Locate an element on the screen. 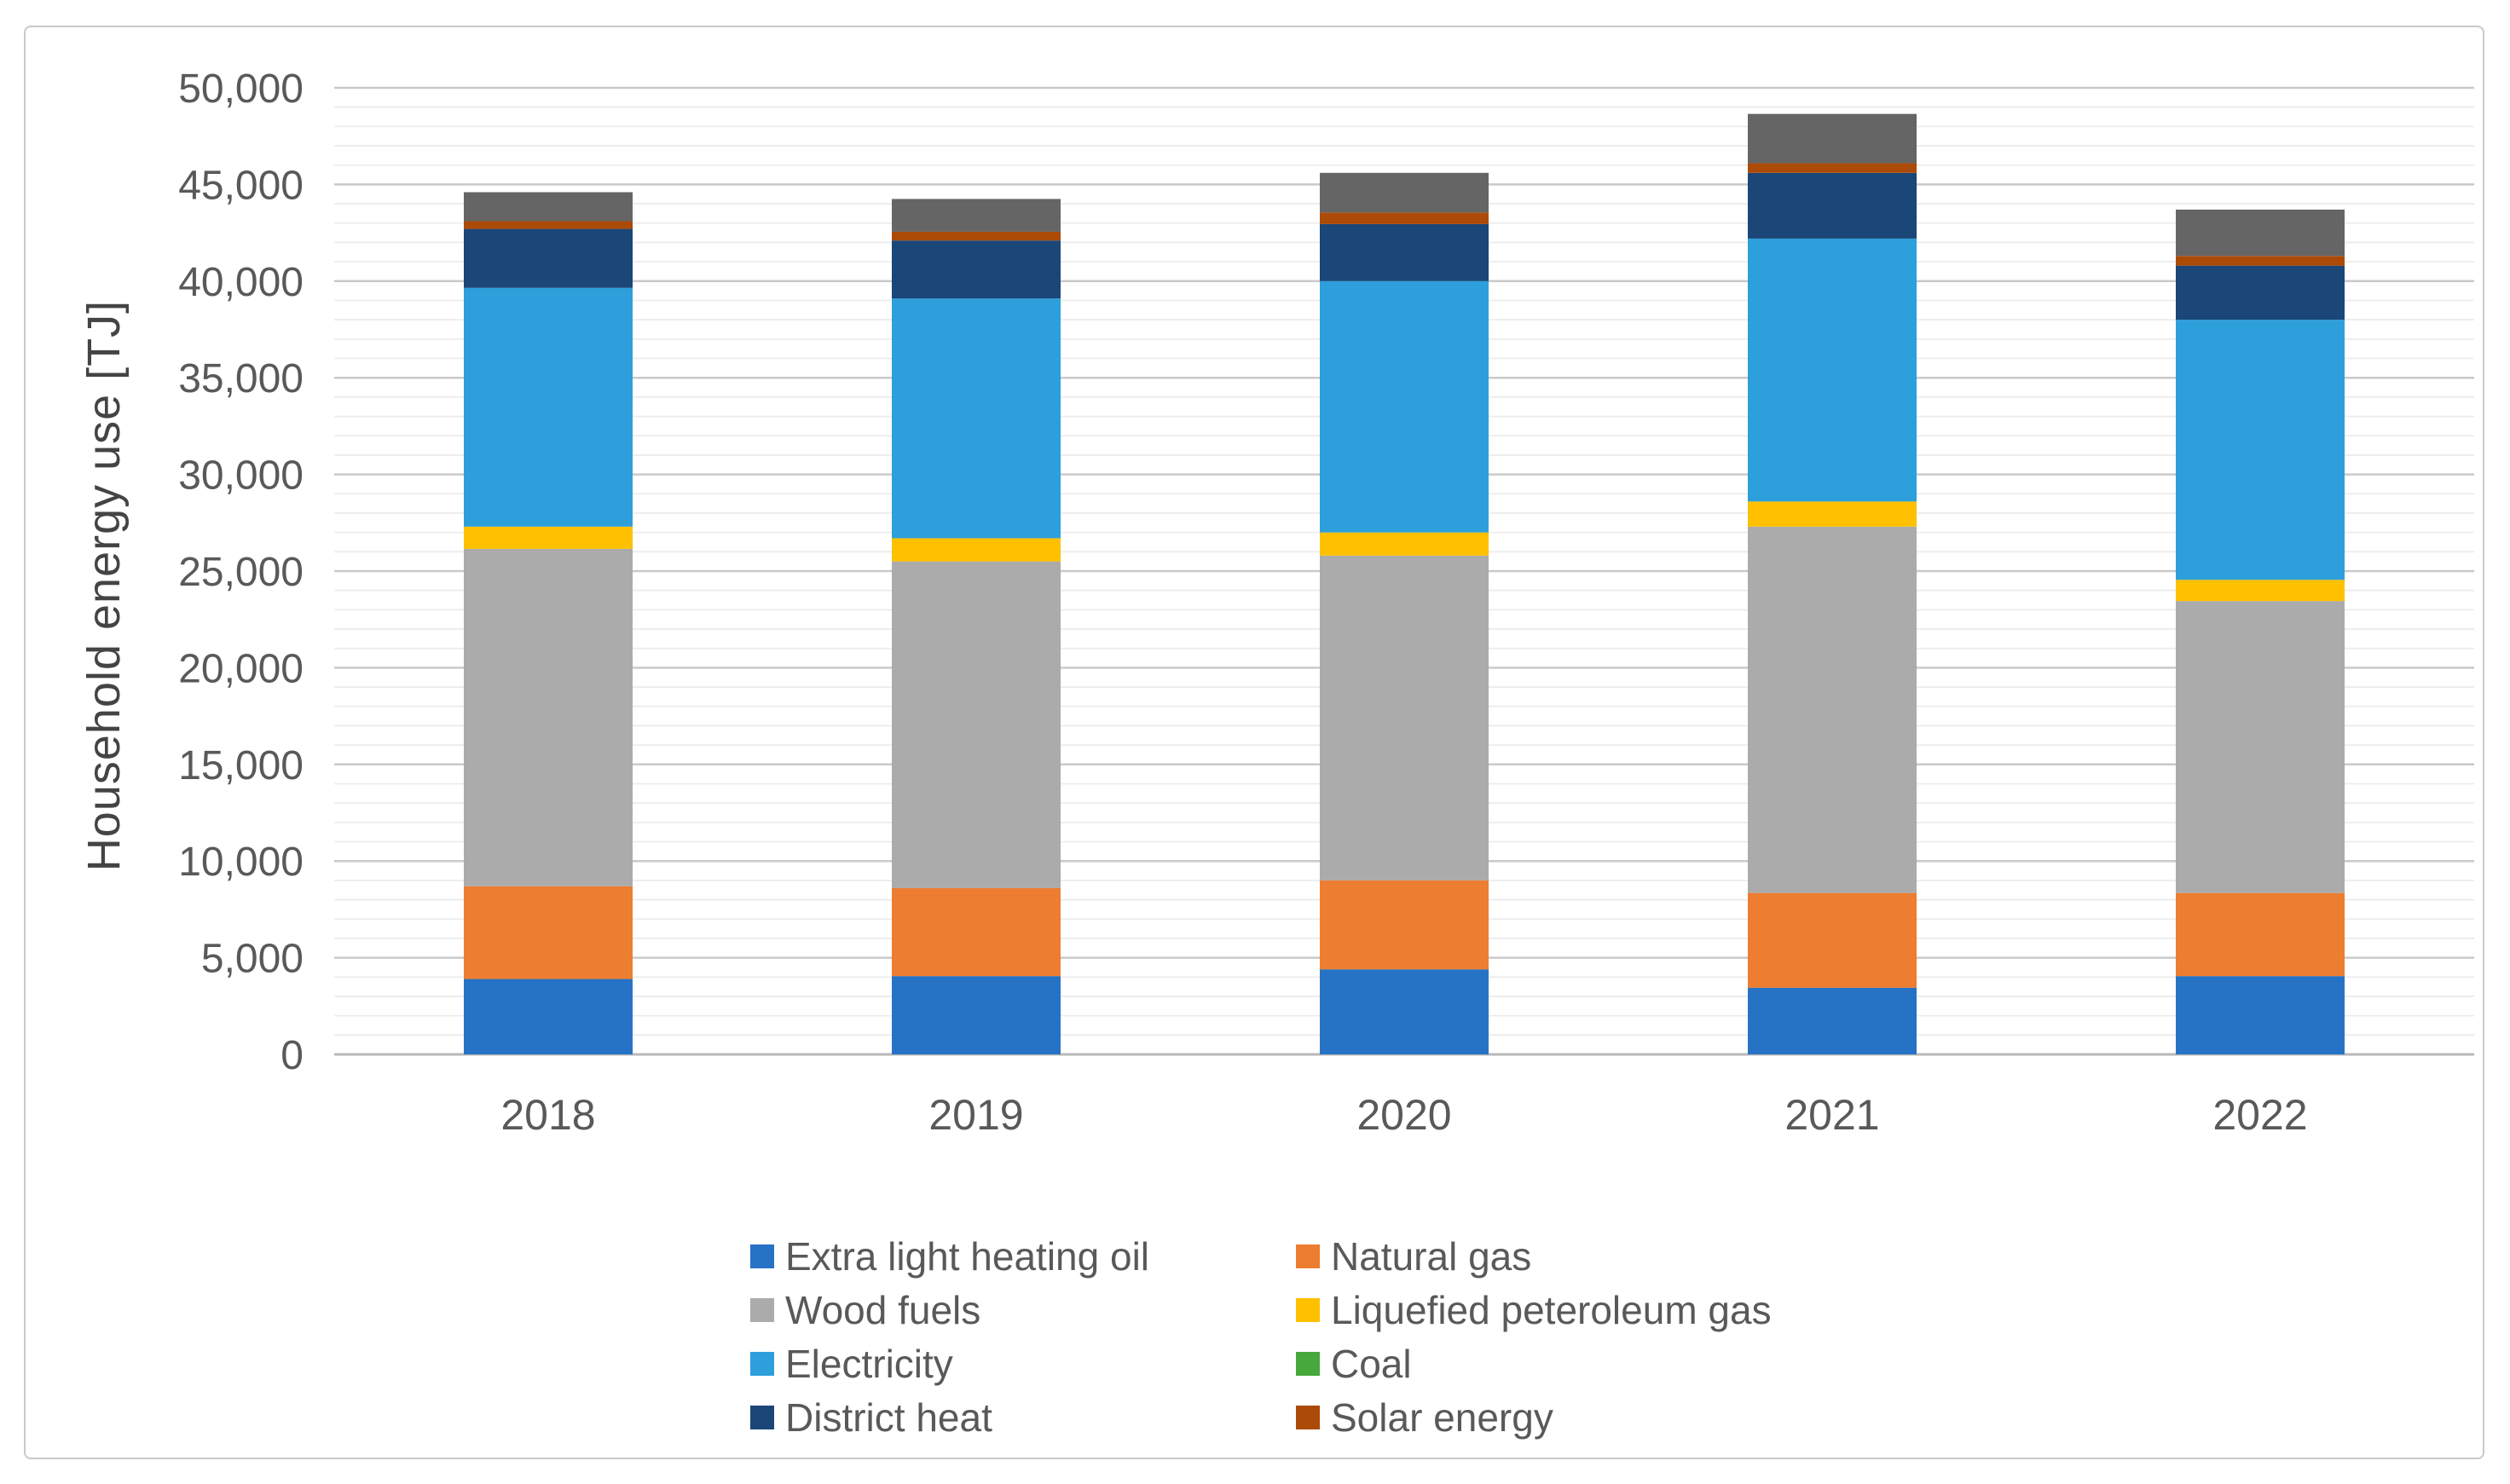 The height and width of the screenshot is (1484, 2510). legend-item-coal: Coal is located at coordinates (1534, 1364).